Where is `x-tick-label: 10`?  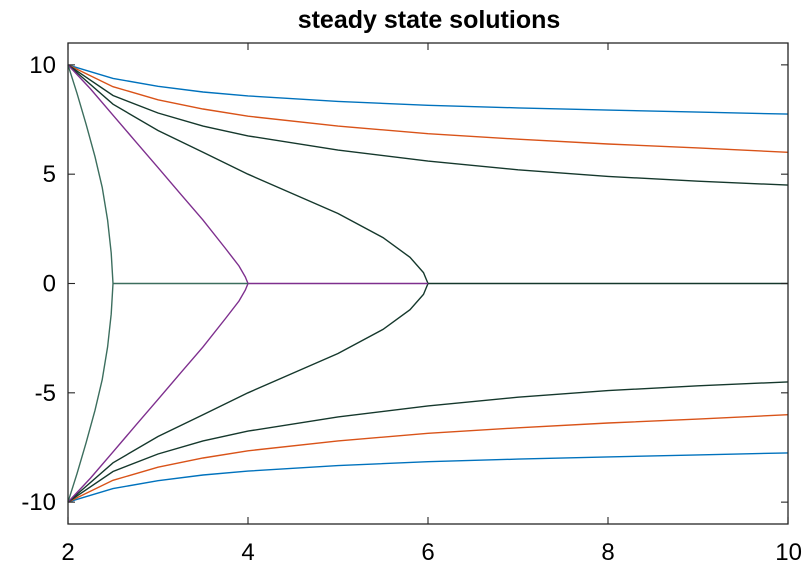
x-tick-label: 10 is located at coordinates (788, 552).